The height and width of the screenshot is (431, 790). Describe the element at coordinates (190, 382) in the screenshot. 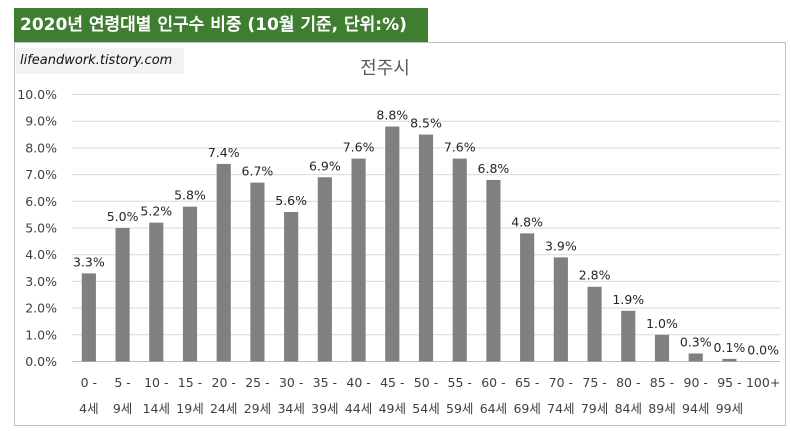

I see `x-tick-label-line: 15 -` at that location.